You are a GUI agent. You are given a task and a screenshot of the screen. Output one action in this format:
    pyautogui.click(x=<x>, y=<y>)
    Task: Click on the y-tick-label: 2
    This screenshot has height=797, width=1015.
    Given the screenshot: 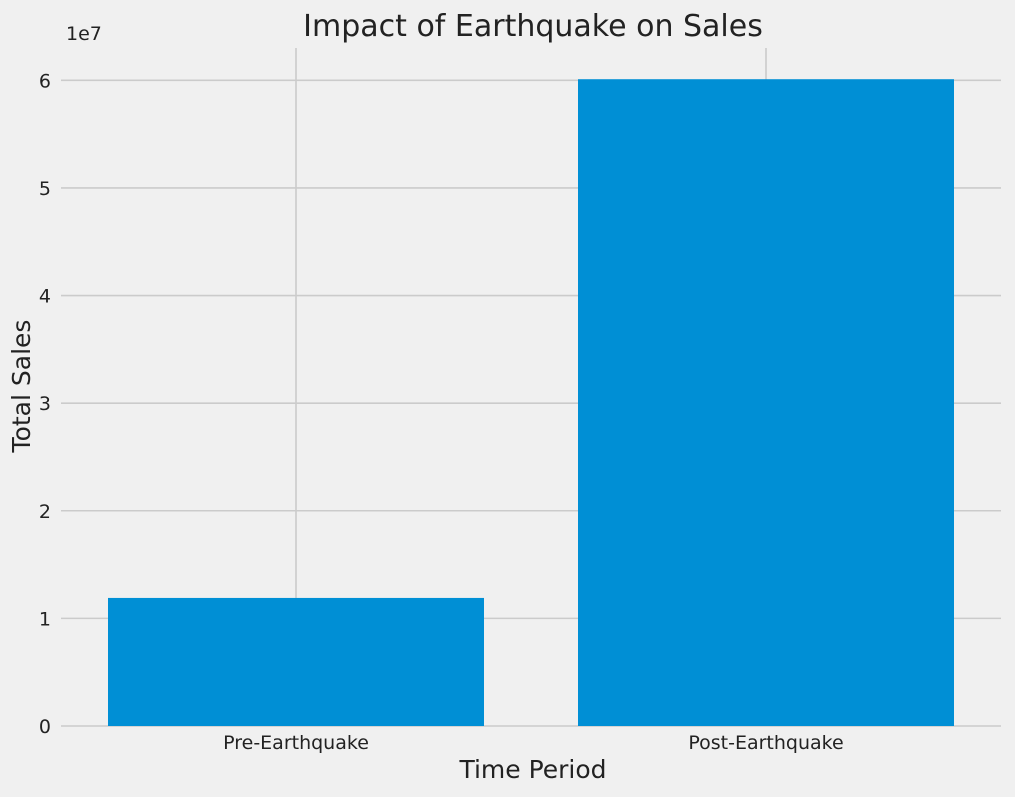 What is the action you would take?
    pyautogui.click(x=45, y=512)
    